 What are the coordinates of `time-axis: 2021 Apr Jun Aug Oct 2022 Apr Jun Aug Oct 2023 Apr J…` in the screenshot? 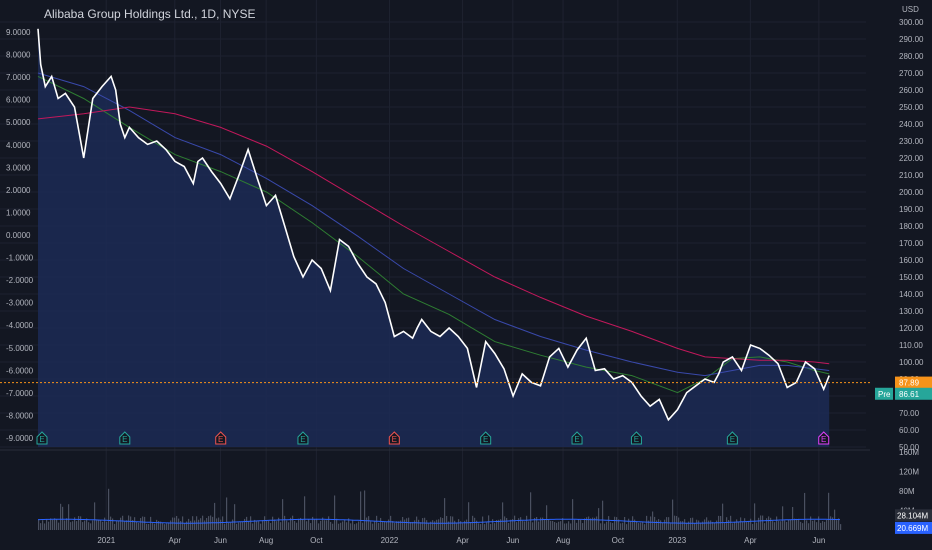 It's located at (461, 540).